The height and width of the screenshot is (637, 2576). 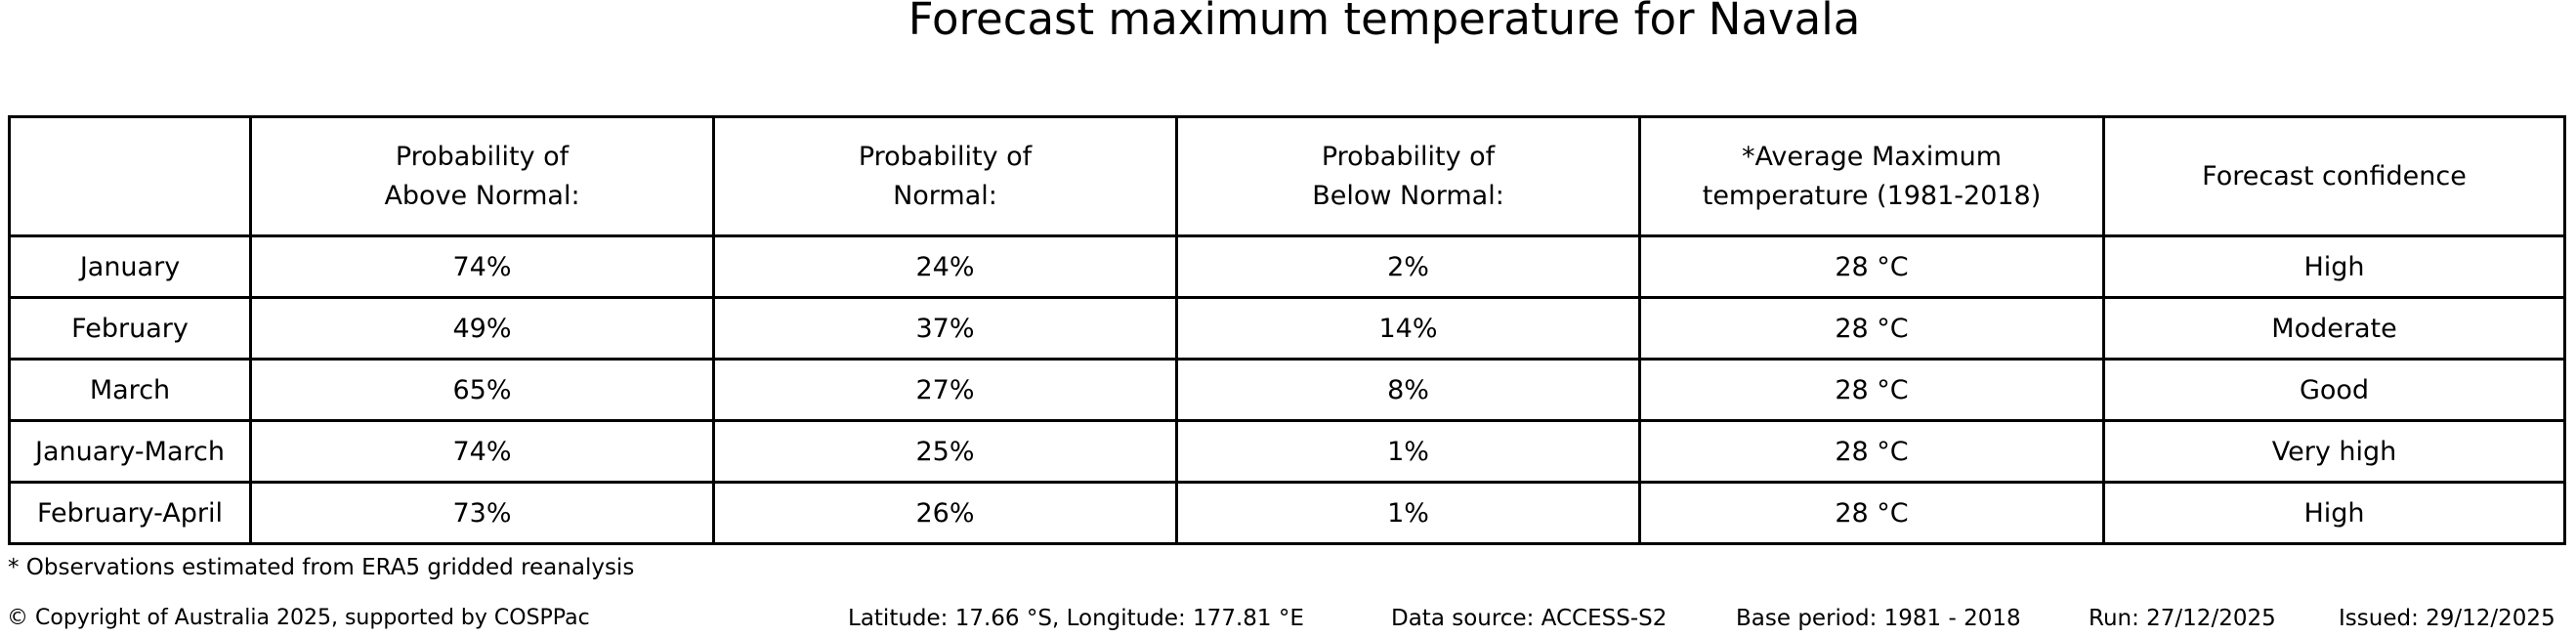 What do you see at coordinates (2334, 176) in the screenshot?
I see `col-header-forecast-confidence: Forecast confidence` at bounding box center [2334, 176].